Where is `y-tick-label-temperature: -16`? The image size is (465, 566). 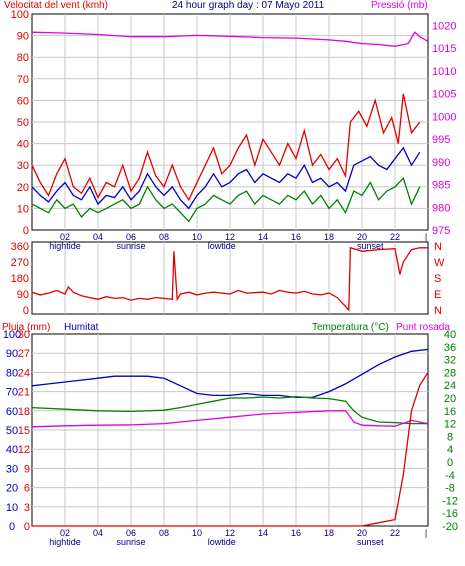 y-tick-label-temperature: -16 is located at coordinates (450, 514).